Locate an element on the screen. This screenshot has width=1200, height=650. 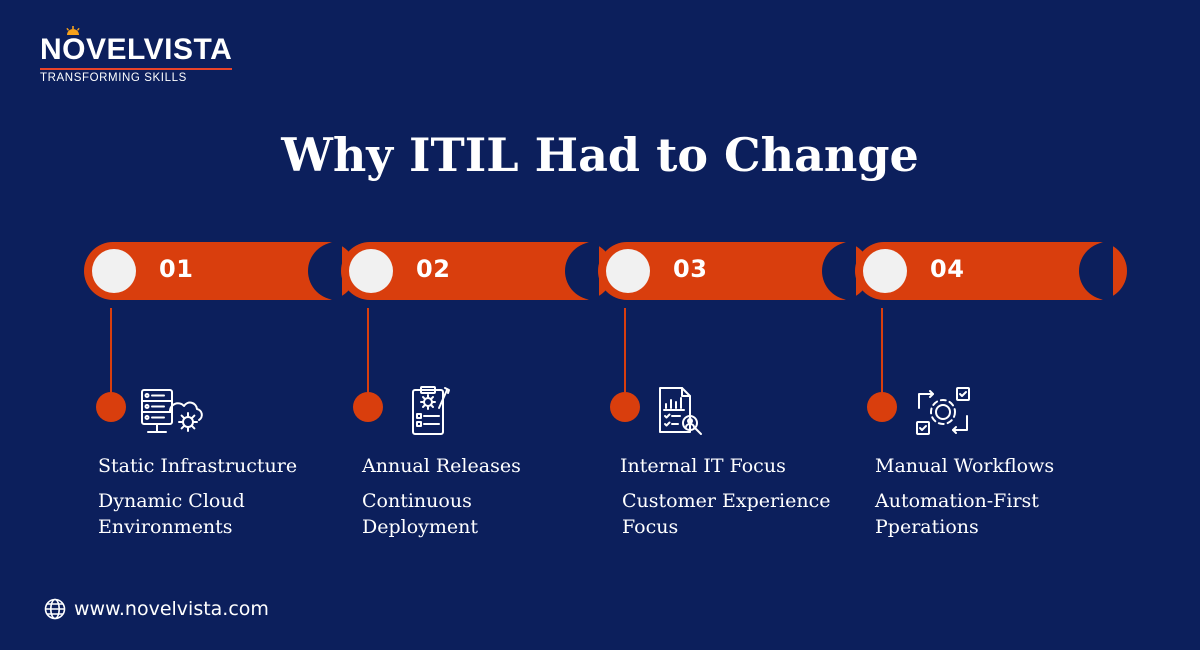
step-pill: 02 is located at coordinates (477, 271).